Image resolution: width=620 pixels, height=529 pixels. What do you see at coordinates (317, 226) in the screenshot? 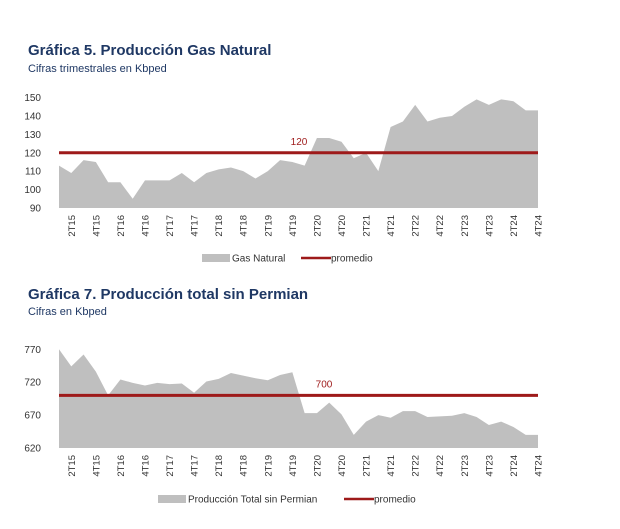
I see `chart0-x-tick-label: 2T20` at bounding box center [317, 226].